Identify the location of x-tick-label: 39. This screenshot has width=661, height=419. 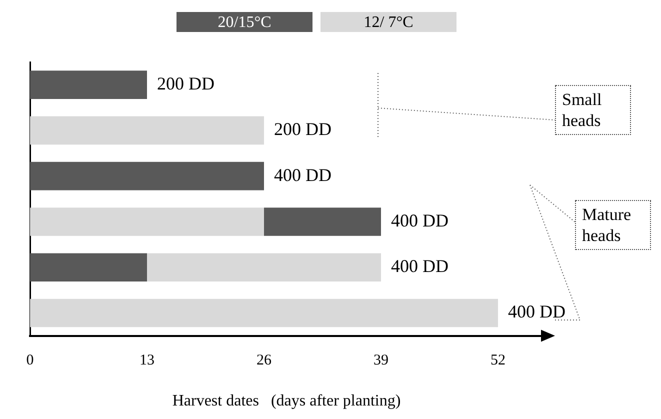
(381, 360).